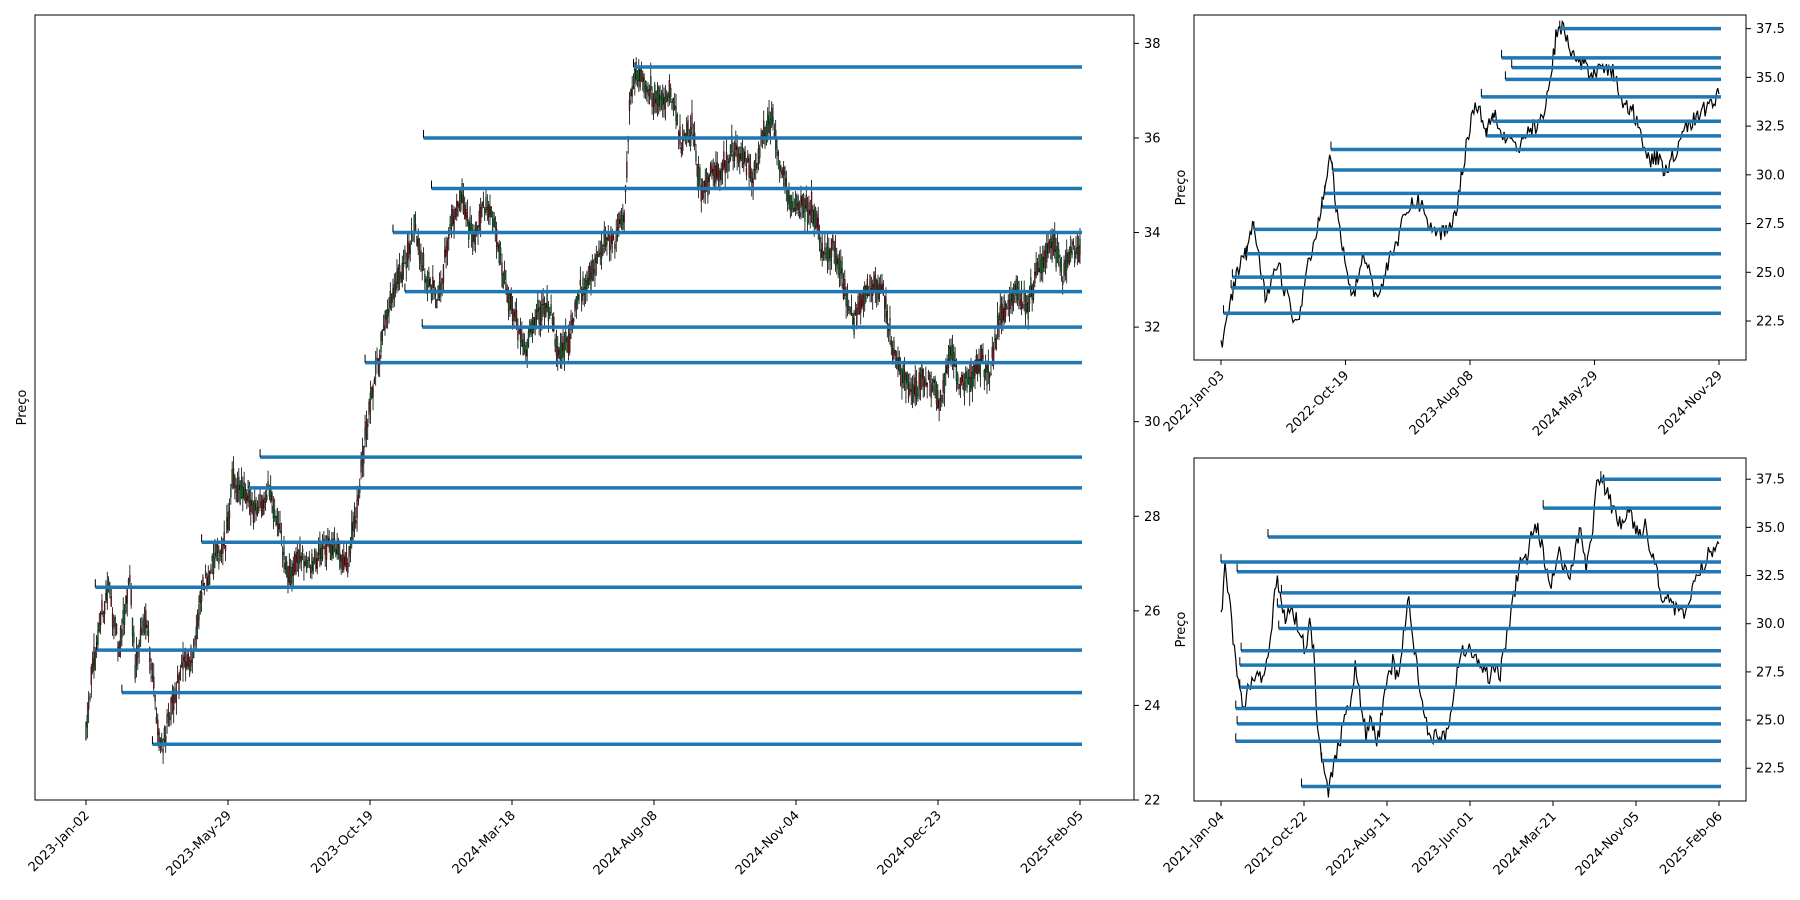 The width and height of the screenshot is (1800, 900). I want to click on y-axis-label: Preço, so click(1181, 188).